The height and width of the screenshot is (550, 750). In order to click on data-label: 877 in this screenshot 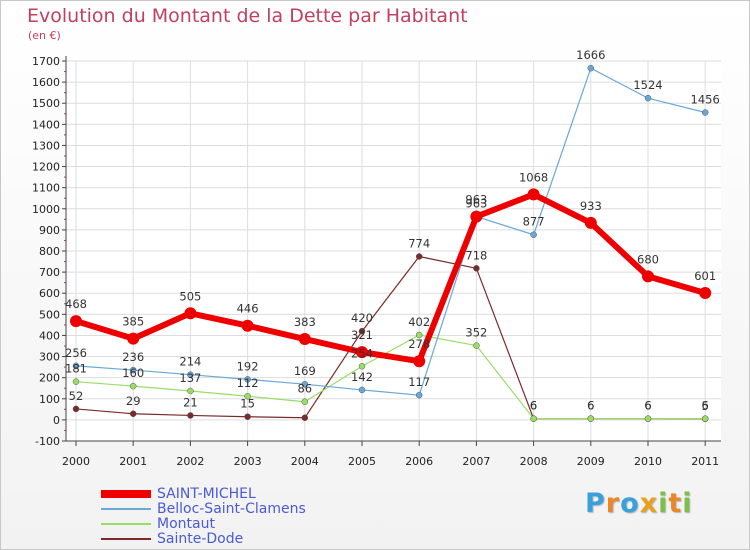, I will do `click(534, 222)`.